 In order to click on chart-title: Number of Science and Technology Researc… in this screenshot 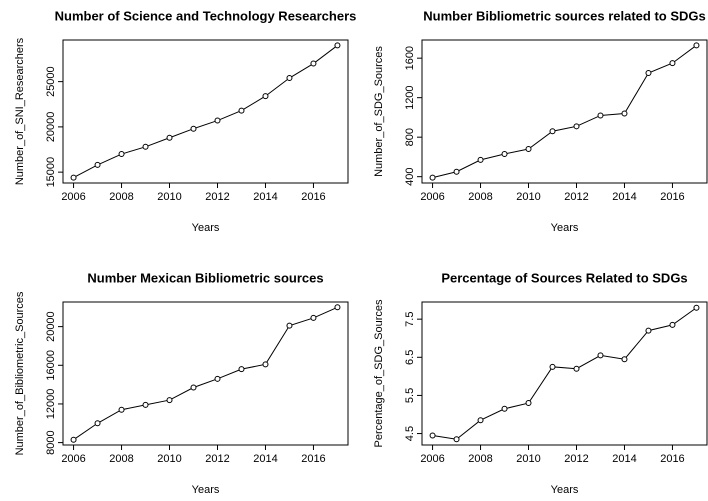, I will do `click(206, 15)`.